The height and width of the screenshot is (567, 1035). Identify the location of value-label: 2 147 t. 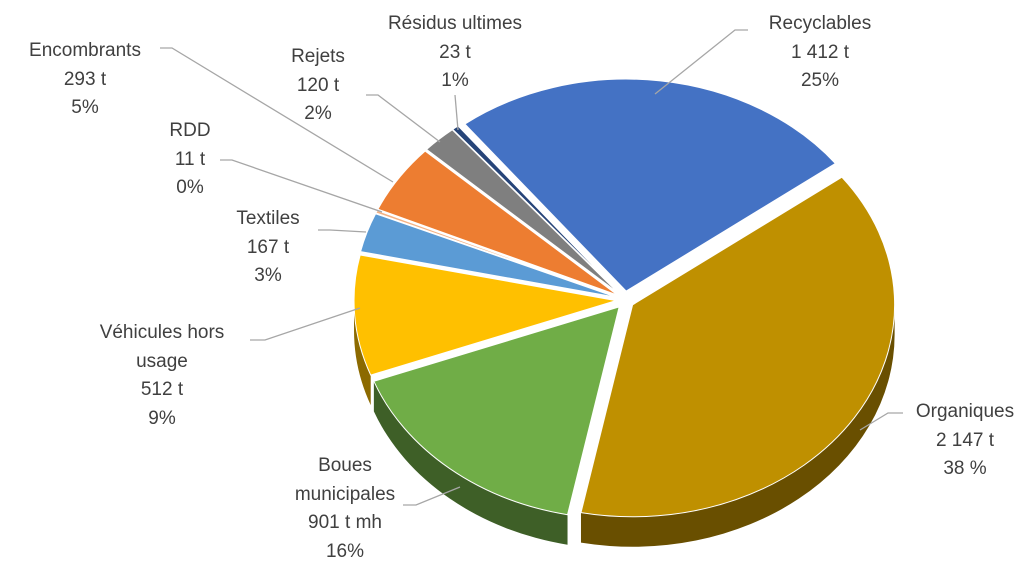
(965, 440).